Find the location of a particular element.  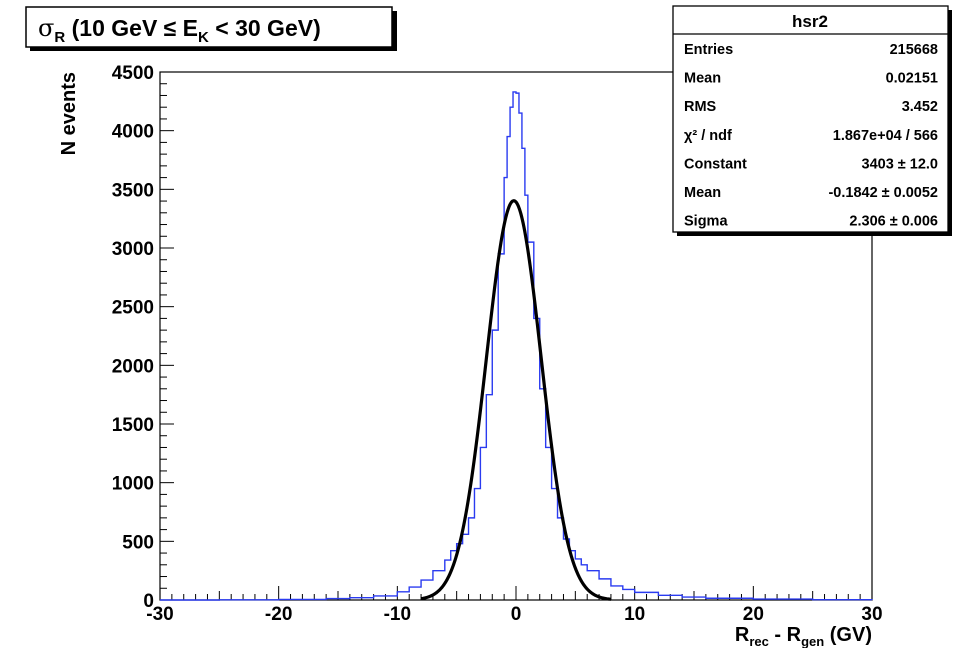

x-tick-label: -30 is located at coordinates (159, 614).